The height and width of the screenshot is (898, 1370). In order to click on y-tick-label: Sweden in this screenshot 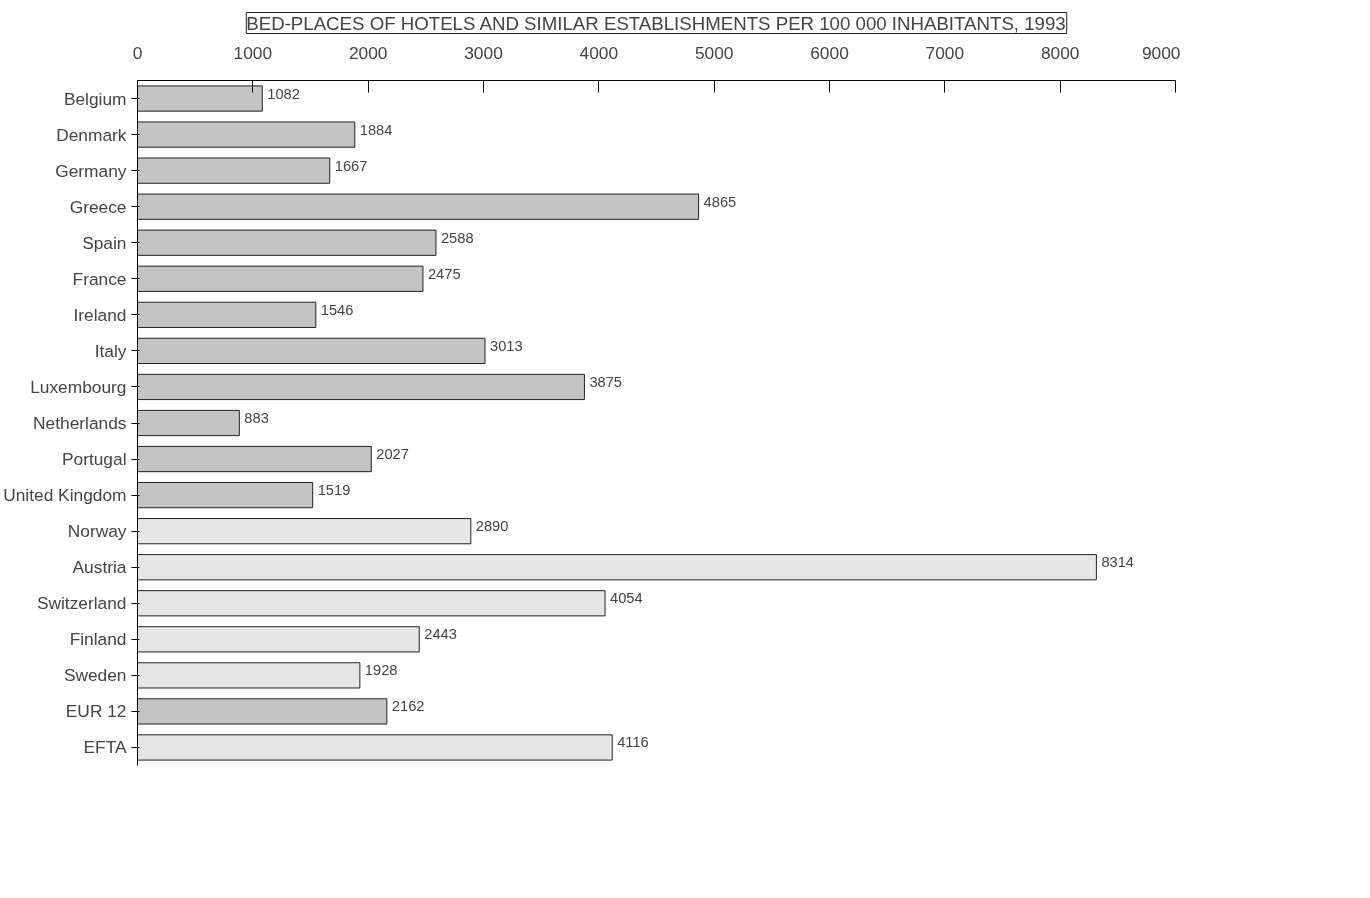, I will do `click(95, 675)`.